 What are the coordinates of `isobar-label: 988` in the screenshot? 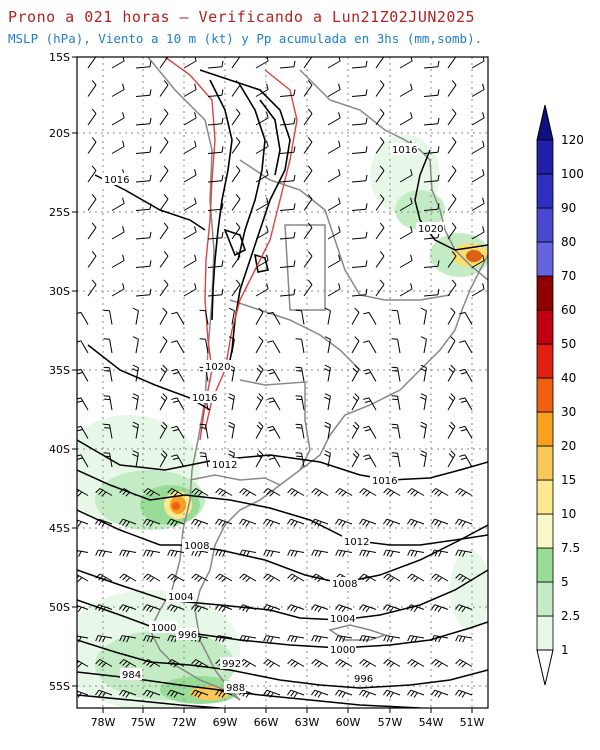 It's located at (235, 688).